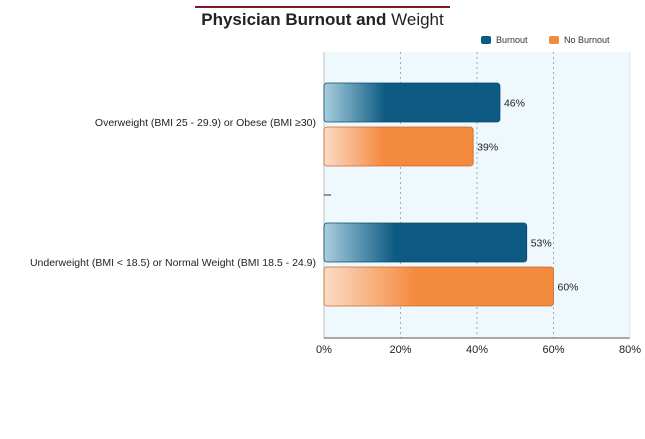  What do you see at coordinates (514, 104) in the screenshot?
I see `data-label: 46%` at bounding box center [514, 104].